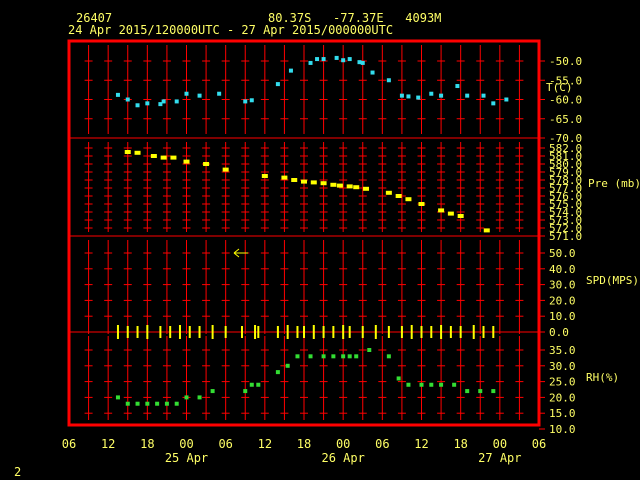 The width and height of the screenshot is (640, 480). What do you see at coordinates (565, 100) in the screenshot?
I see `axis-tick-label: -60.0` at bounding box center [565, 100].